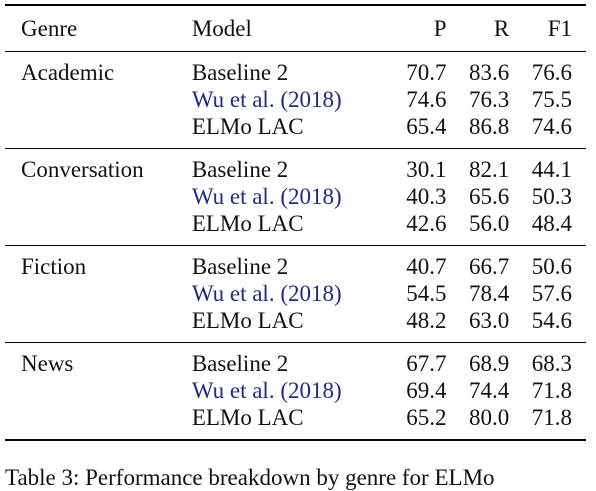 This screenshot has height=491, width=596. What do you see at coordinates (551, 363) in the screenshot?
I see `f1-cell: 68.3` at bounding box center [551, 363].